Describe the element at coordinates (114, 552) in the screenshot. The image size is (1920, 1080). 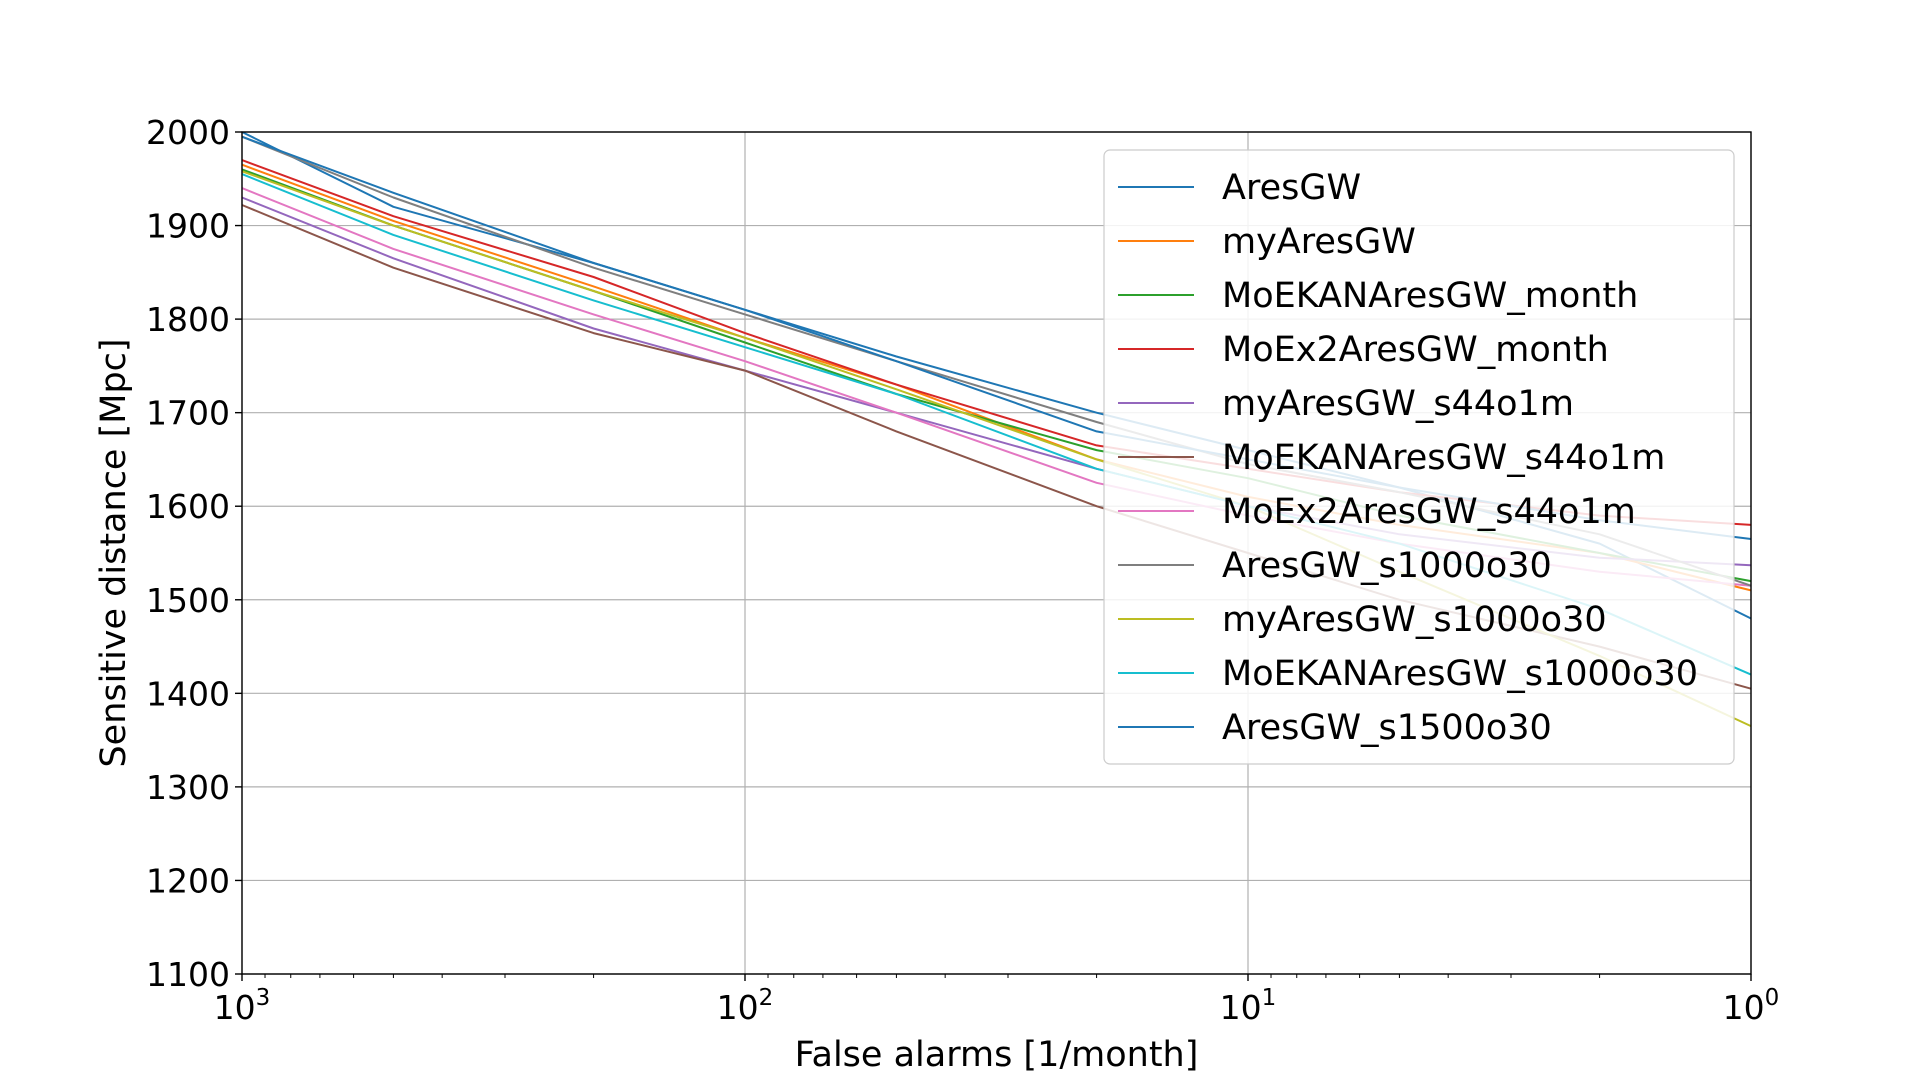
I see `y-axis-label: Sensitive distance [Mpc]` at that location.